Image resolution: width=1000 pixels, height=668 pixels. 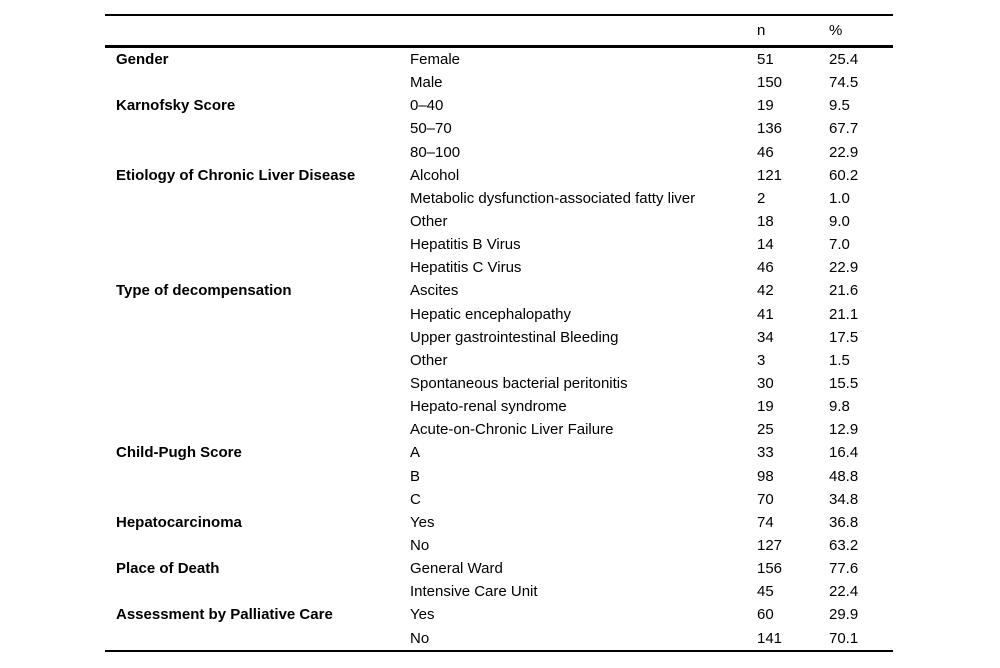 What do you see at coordinates (499, 545) in the screenshot?
I see `table-row: No 127 63.2` at bounding box center [499, 545].